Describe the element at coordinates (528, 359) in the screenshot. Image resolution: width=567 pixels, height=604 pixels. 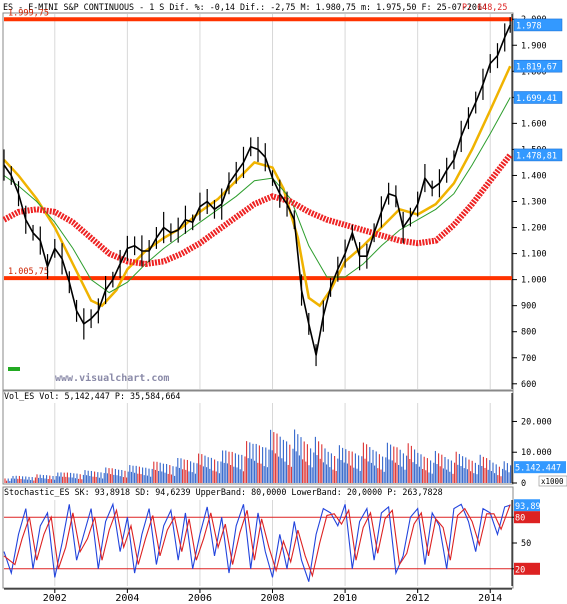
I see `price-y-tick-label: 700` at that location.